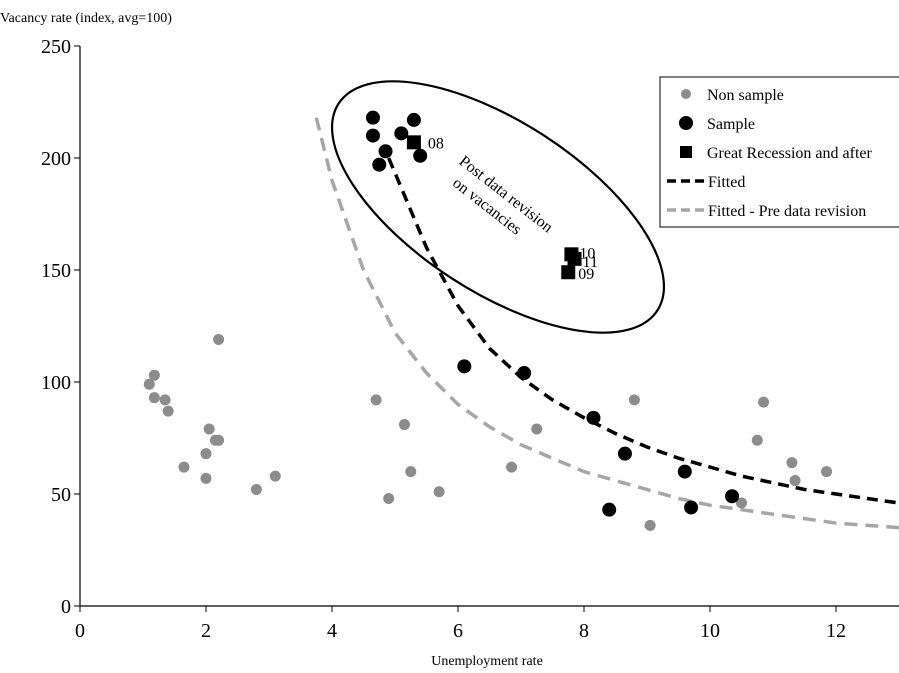 Image resolution: width=899 pixels, height=673 pixels. What do you see at coordinates (584, 631) in the screenshot?
I see `x-tick-label: 8` at bounding box center [584, 631].